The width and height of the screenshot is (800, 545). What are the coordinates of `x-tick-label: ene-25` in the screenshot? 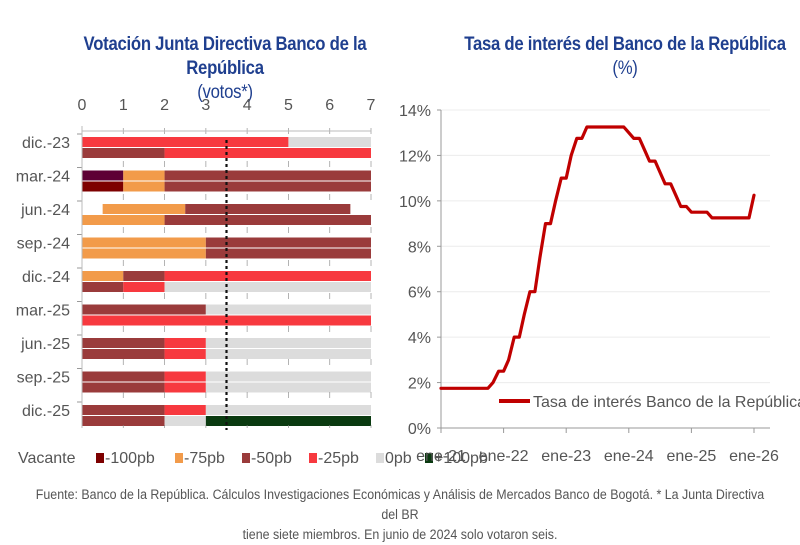 It's located at (691, 456).